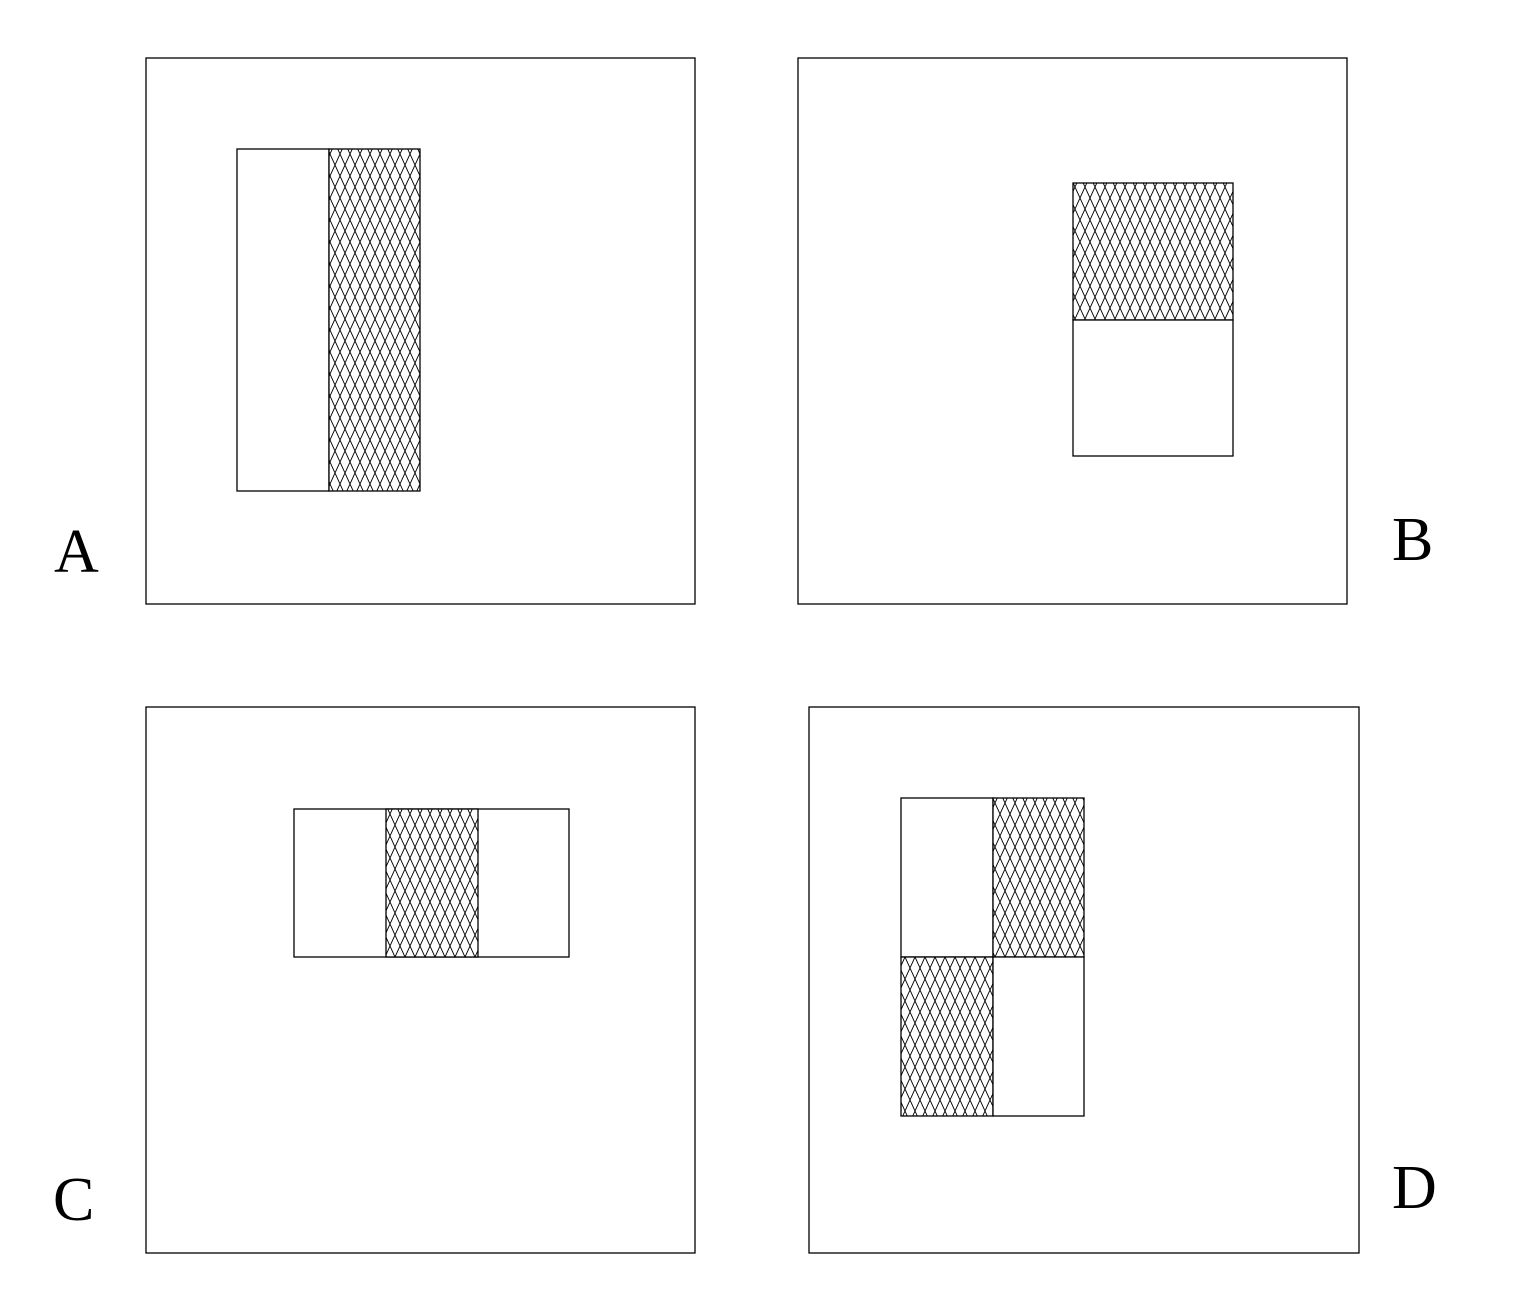  What do you see at coordinates (1414, 1188) in the screenshot?
I see `panel-label: D` at bounding box center [1414, 1188].